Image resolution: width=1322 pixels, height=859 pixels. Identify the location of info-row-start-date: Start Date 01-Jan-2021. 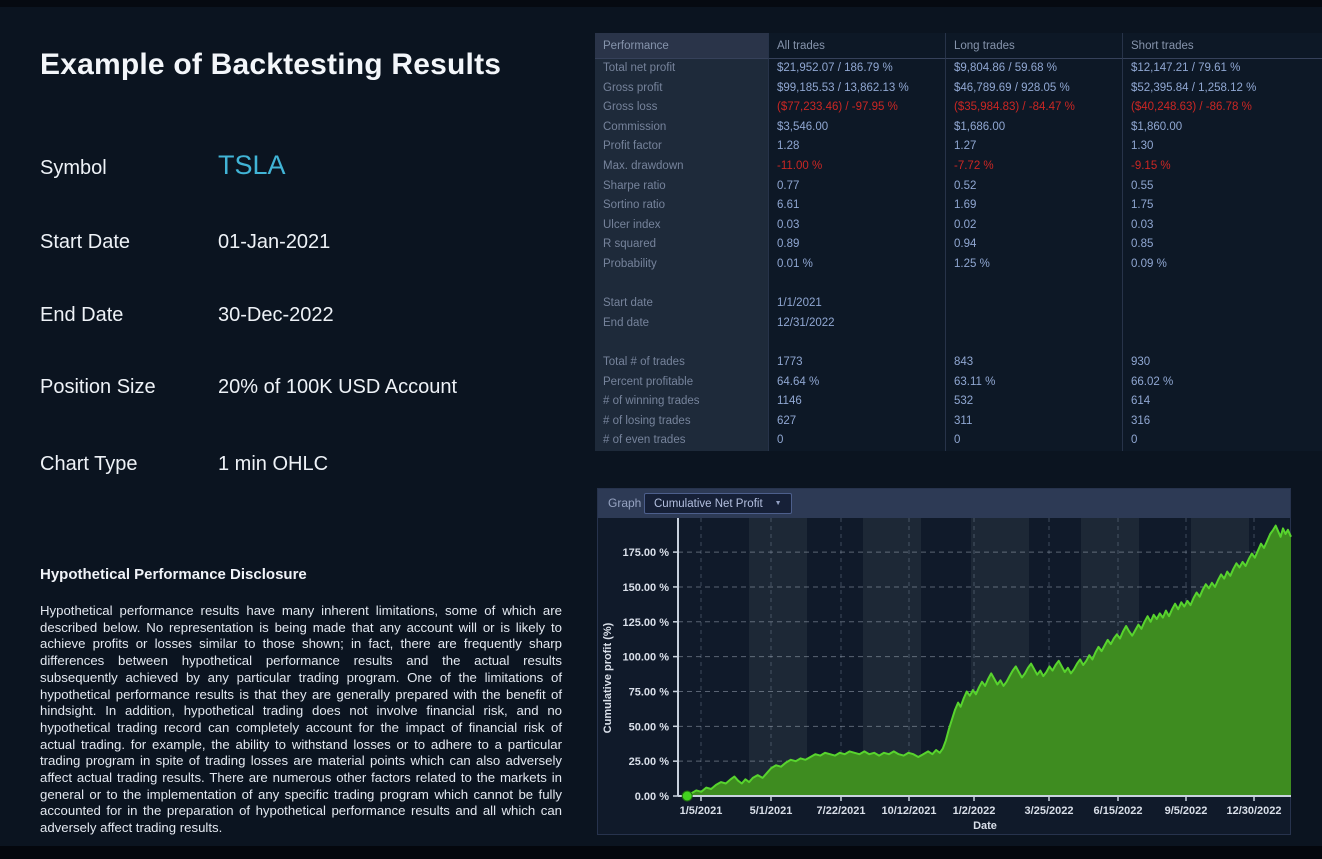
(185, 242).